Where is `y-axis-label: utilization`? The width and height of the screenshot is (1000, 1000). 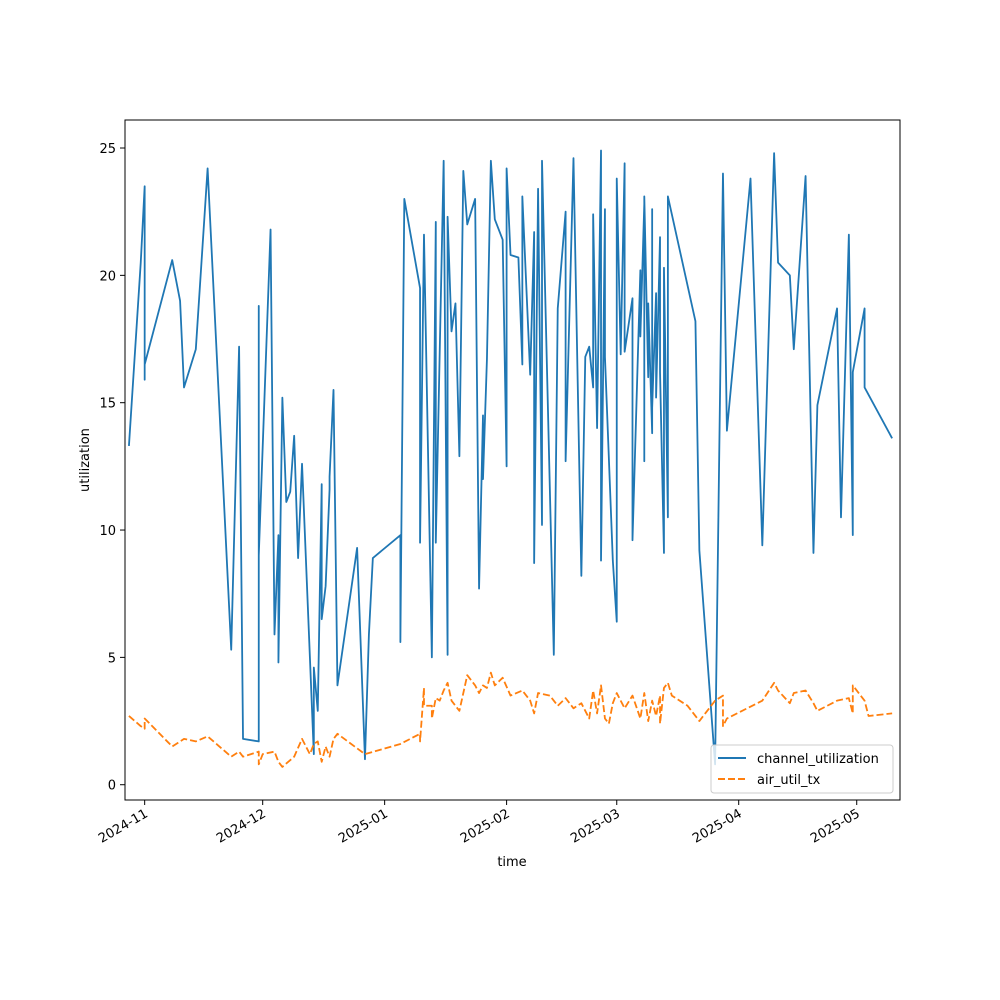 y-axis-label: utilization is located at coordinates (85, 460).